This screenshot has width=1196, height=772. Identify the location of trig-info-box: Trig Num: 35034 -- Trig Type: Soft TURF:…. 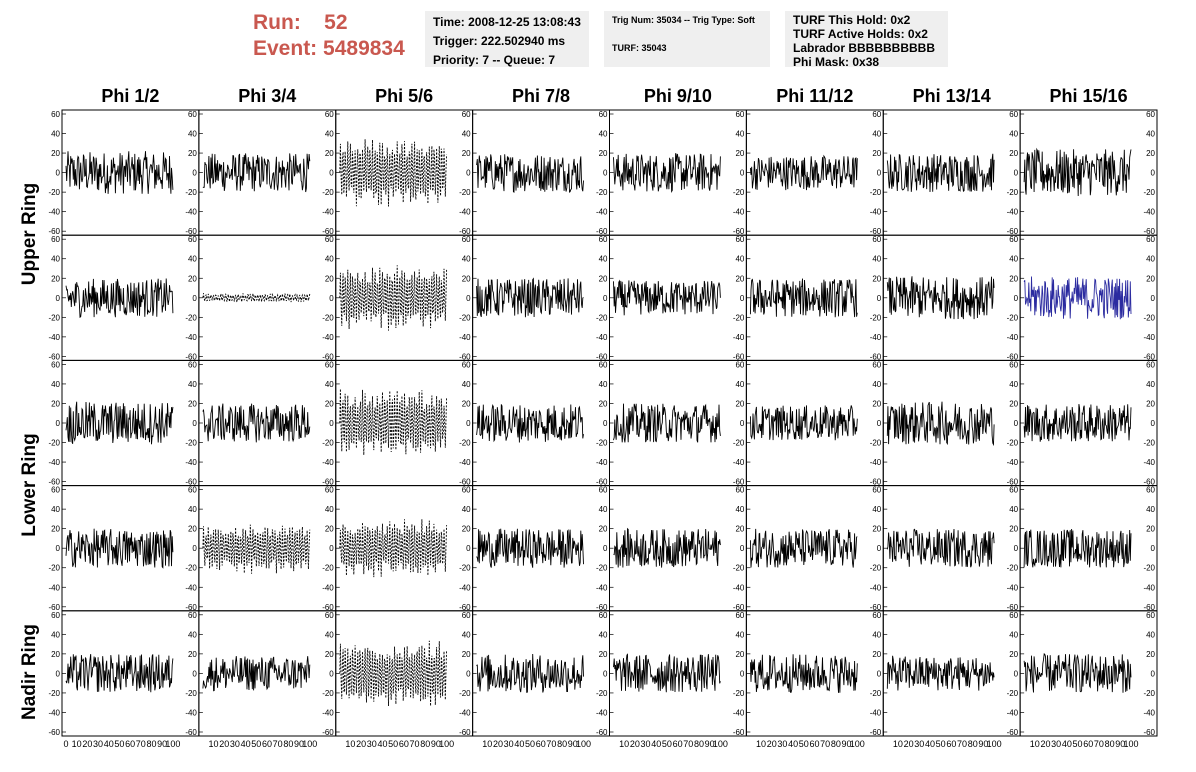
(687, 39).